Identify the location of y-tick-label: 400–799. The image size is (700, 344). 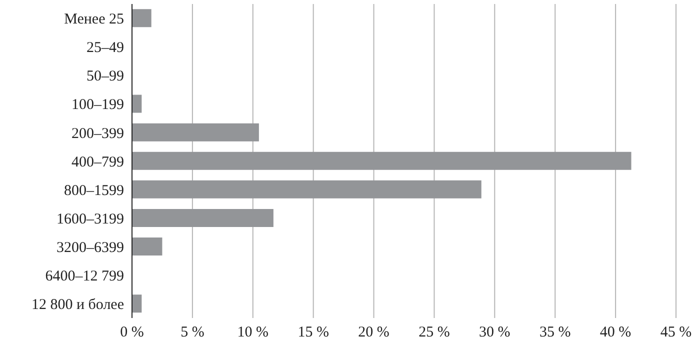
(98, 162).